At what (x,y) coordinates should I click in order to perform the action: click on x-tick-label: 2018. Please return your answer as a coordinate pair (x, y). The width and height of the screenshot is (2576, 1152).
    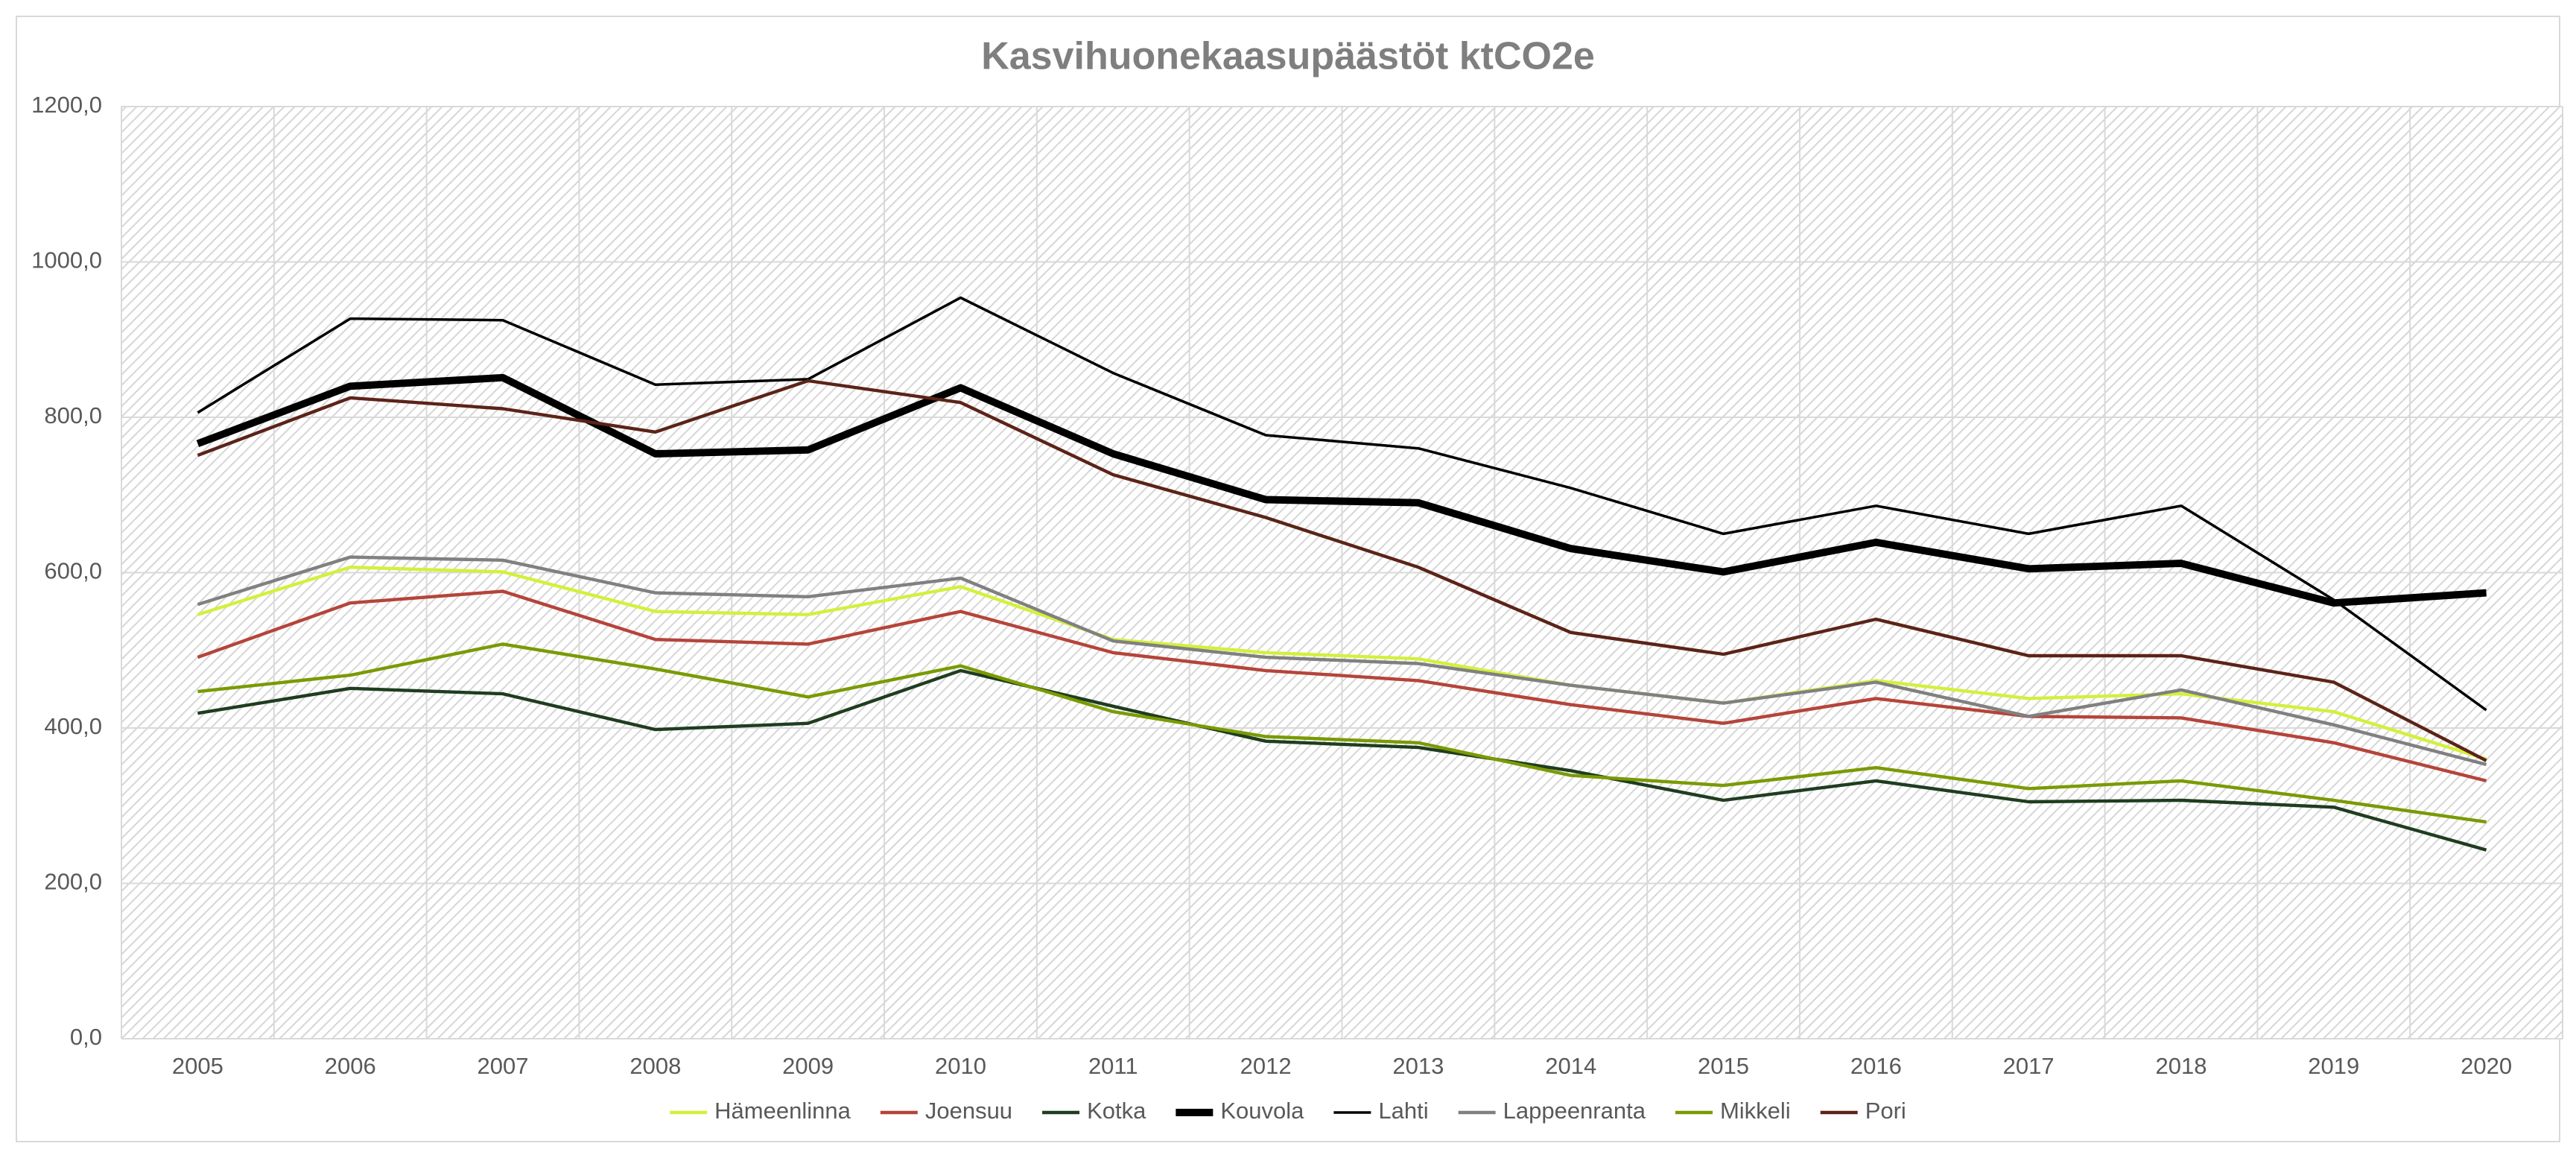
    Looking at the image, I should click on (2181, 1066).